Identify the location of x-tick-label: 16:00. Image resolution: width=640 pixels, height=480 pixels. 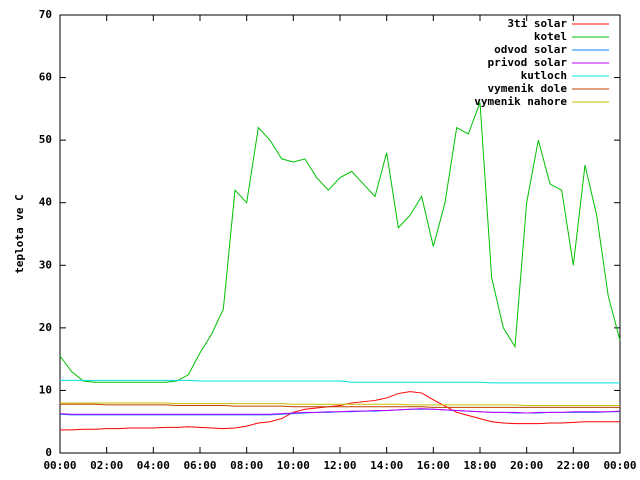
(433, 465).